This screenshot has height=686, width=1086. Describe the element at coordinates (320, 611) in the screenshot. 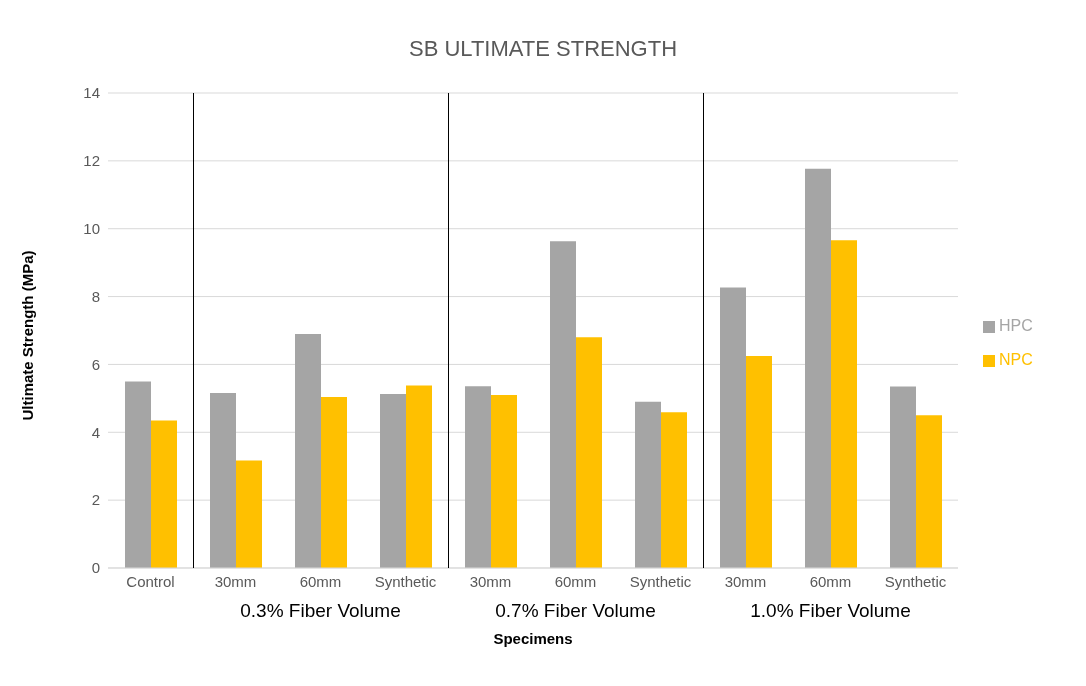

I see `text: 0.3% Fiber Volume` at that location.